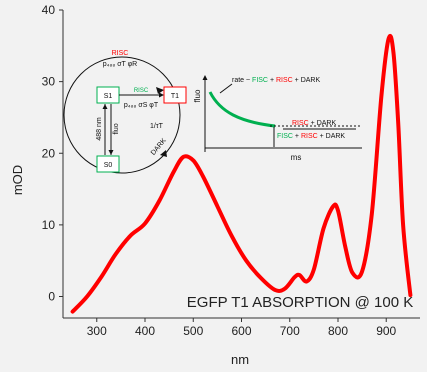  What do you see at coordinates (111, 152) in the screenshot?
I see `fluo-arrowhead` at bounding box center [111, 152].